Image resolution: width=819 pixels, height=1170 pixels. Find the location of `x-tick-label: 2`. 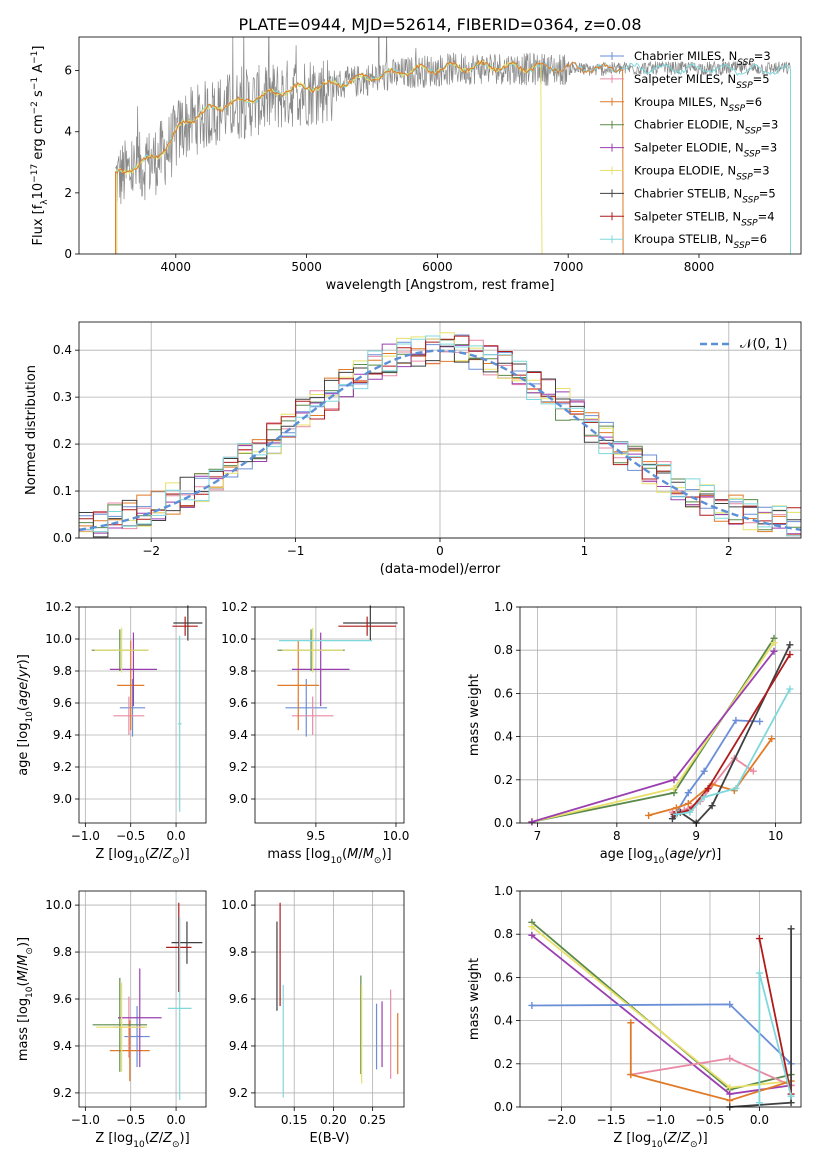

x-tick-label: 2 is located at coordinates (729, 551).